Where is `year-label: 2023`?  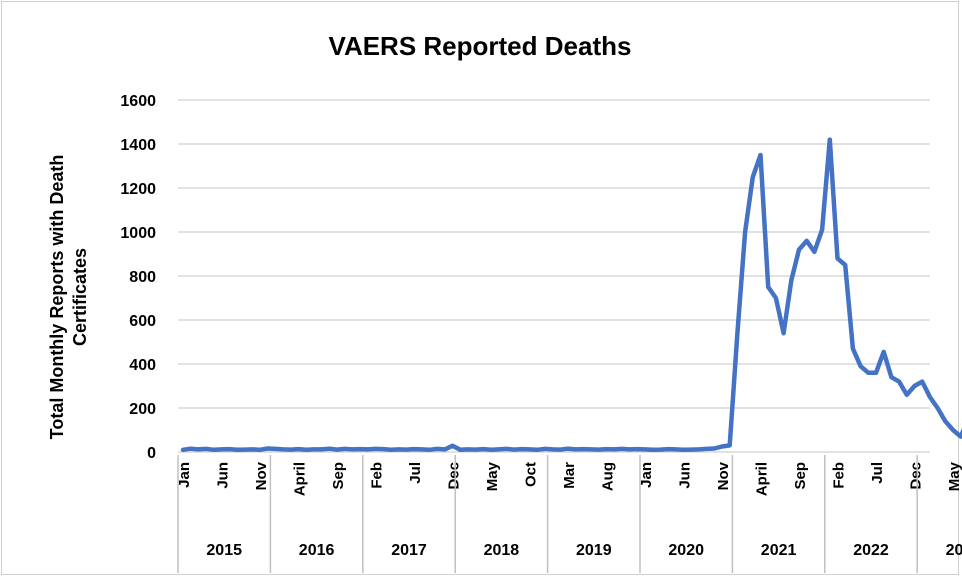 year-label: 2023 is located at coordinates (954, 550).